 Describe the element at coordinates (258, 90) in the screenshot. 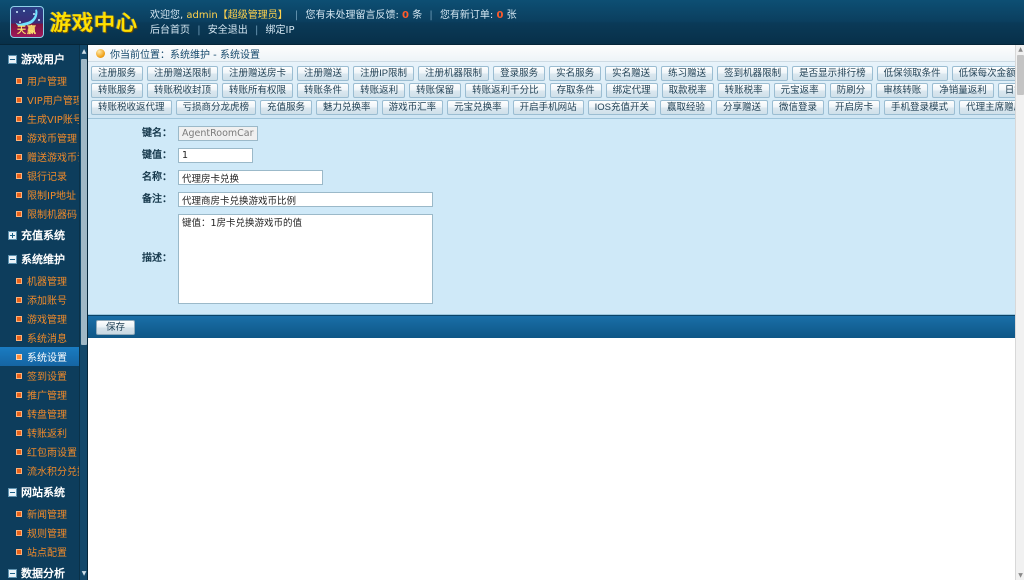

I see `tab-转账所有权限: 转账所有权限` at that location.